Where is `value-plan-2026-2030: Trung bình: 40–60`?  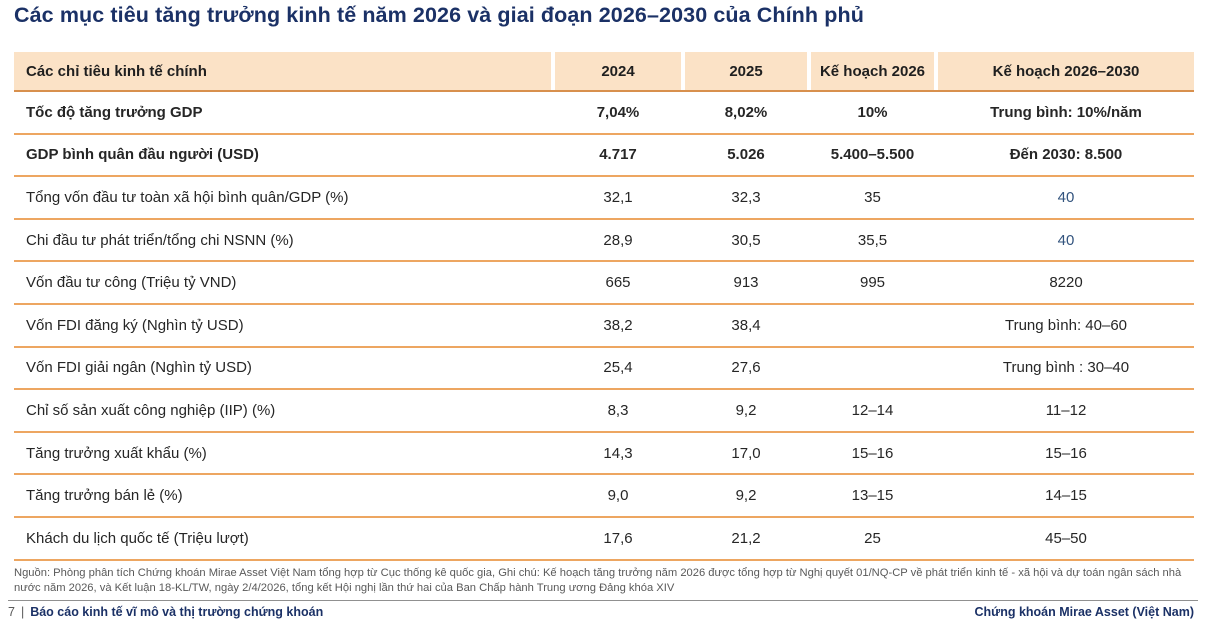
value-plan-2026-2030: Trung bình: 40–60 is located at coordinates (1066, 325).